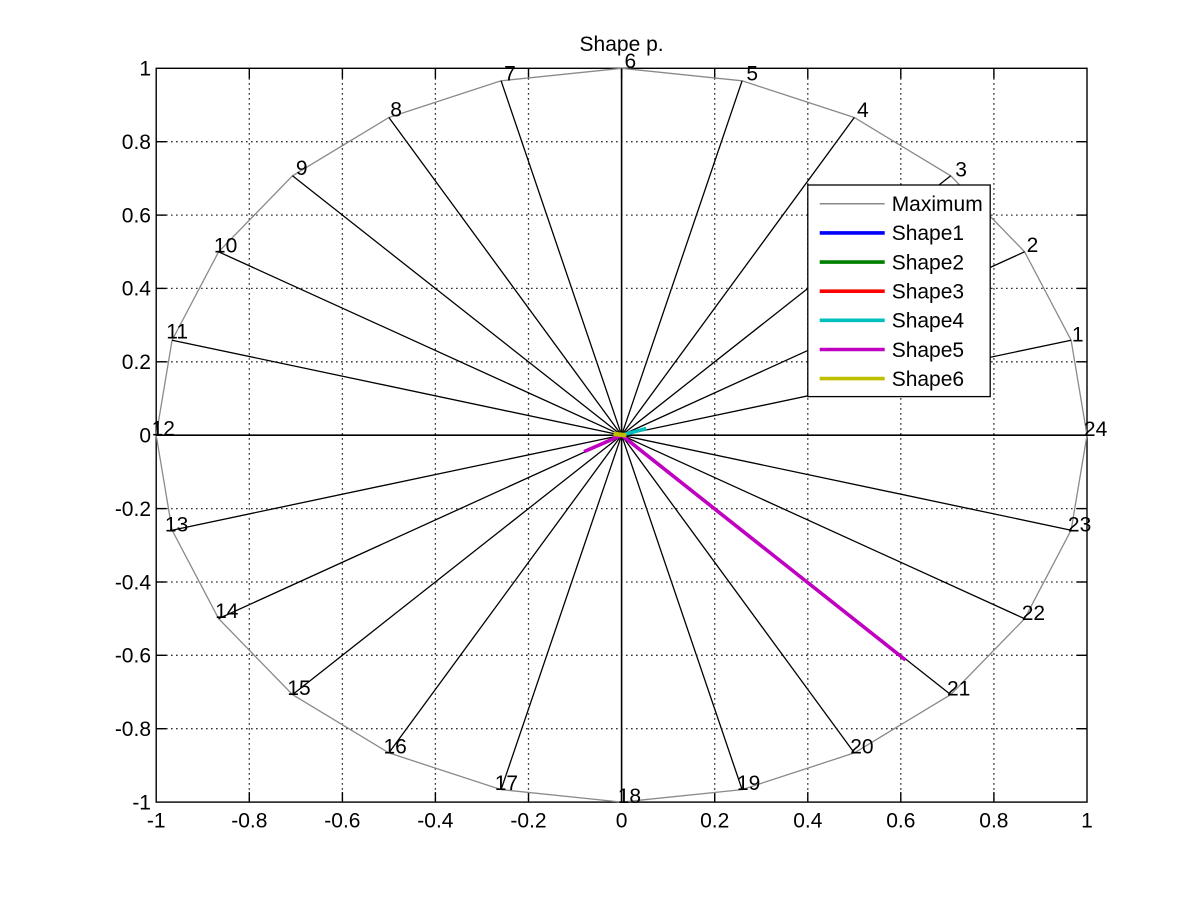  Describe the element at coordinates (298, 688) in the screenshot. I see `svg-text: 15` at that location.